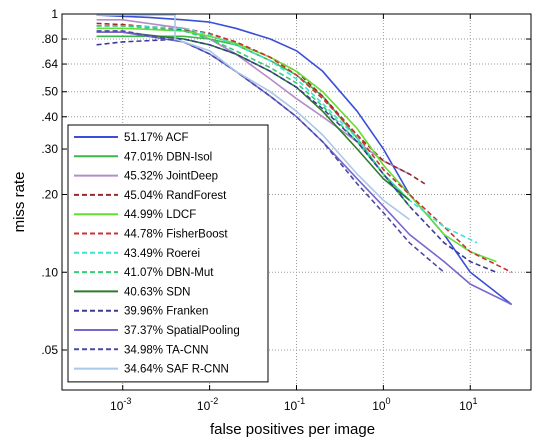 Image resolution: width=539 pixels, height=438 pixels. I want to click on legend-label-7: 41.07% DBN-Mut, so click(169, 273).